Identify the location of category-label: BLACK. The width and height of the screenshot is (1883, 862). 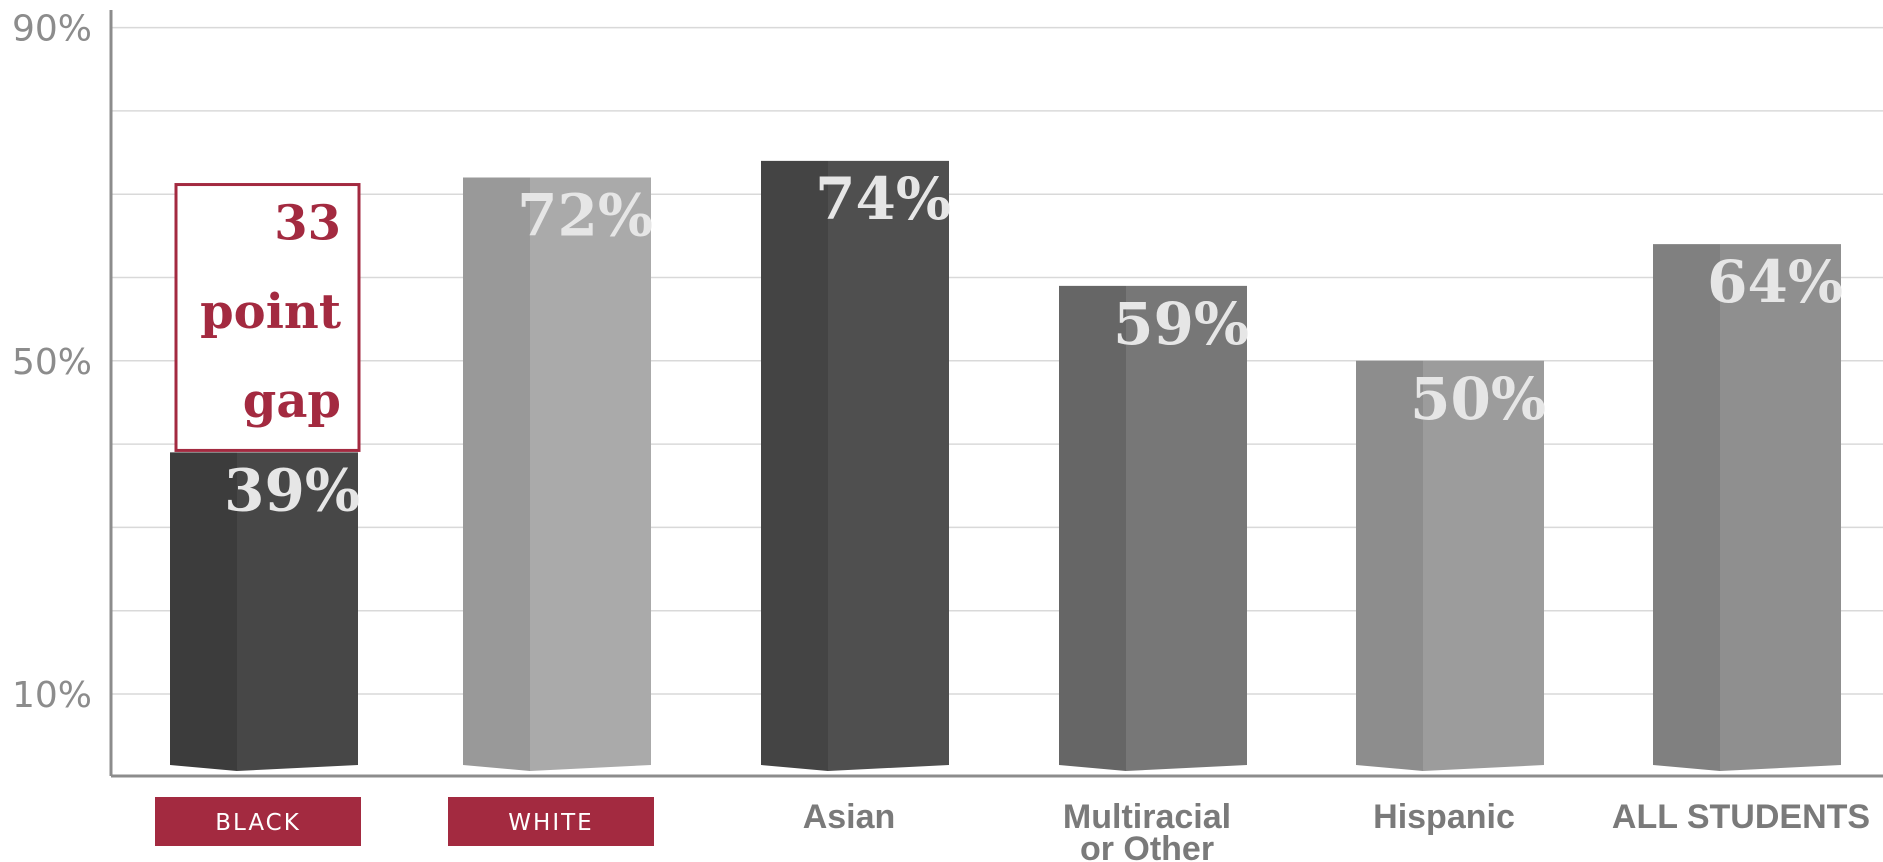
(258, 823).